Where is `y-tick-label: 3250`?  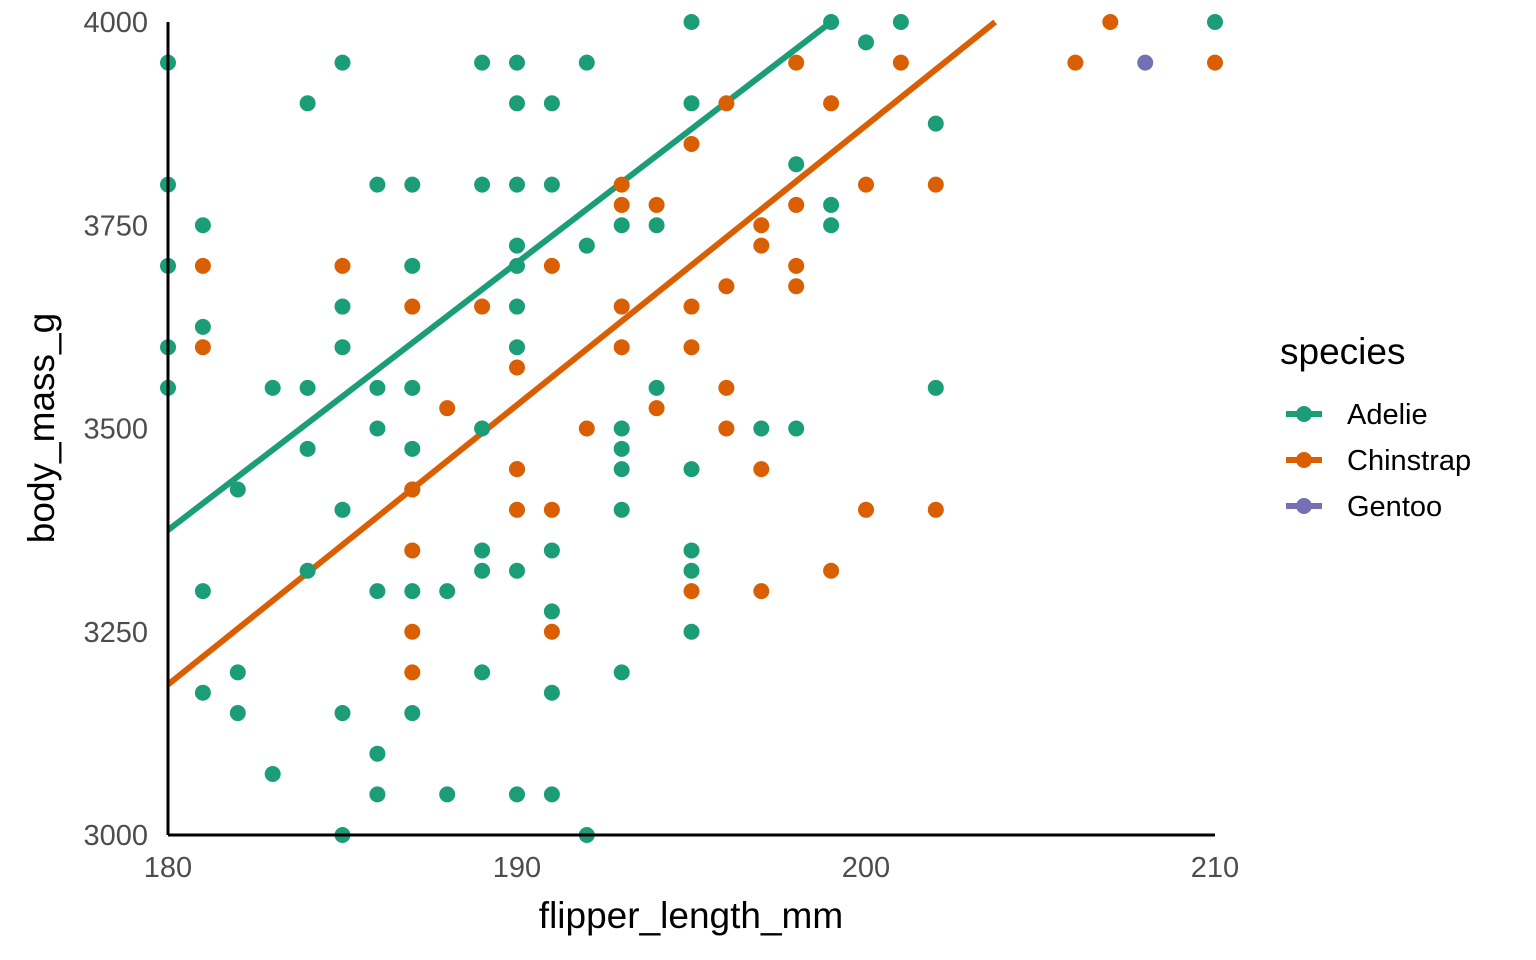
y-tick-label: 3250 is located at coordinates (115, 633).